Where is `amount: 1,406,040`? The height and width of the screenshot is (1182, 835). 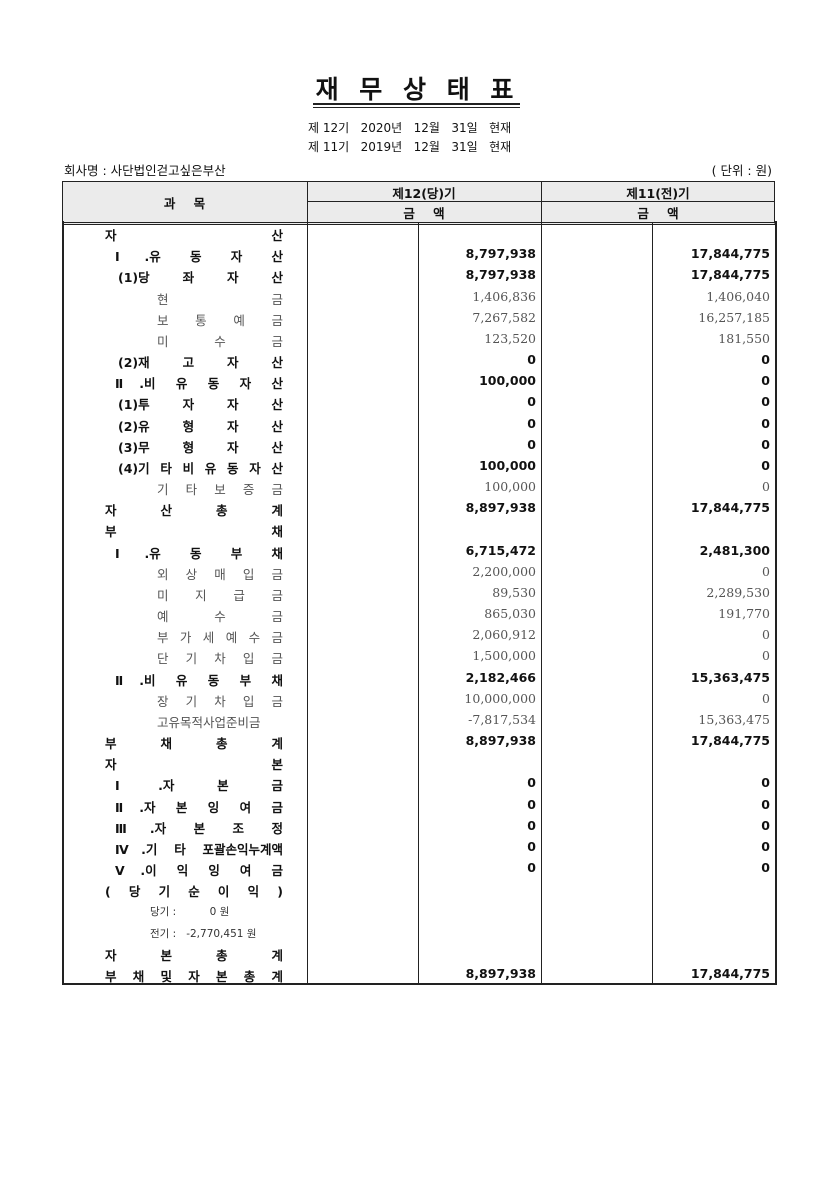 amount: 1,406,040 is located at coordinates (738, 296).